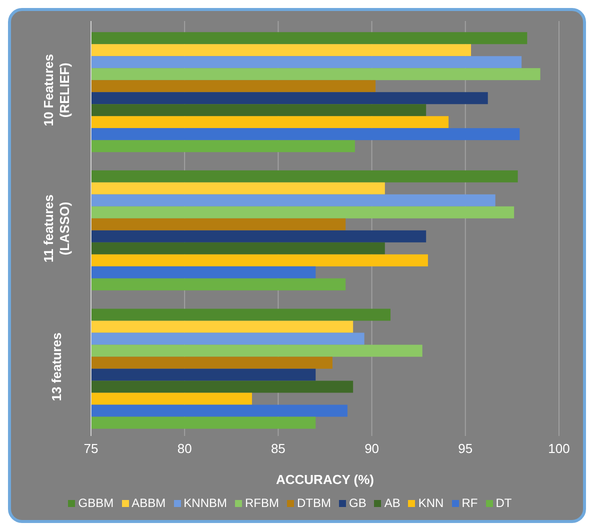 This screenshot has height=531, width=594. What do you see at coordinates (56, 90) in the screenshot?
I see `y-tick-label: 10 Features (RELIEF)` at bounding box center [56, 90].